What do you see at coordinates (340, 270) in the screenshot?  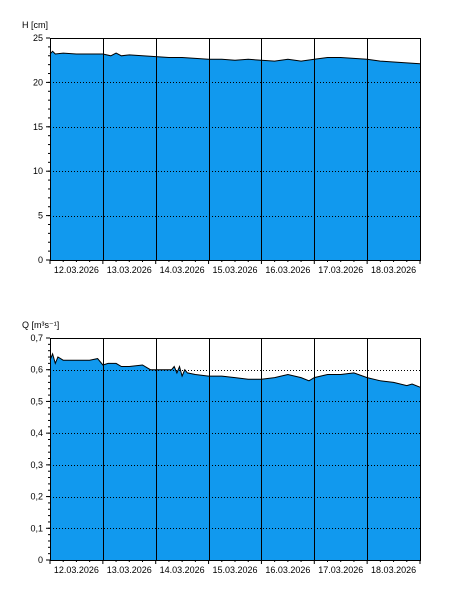 I see `h-chart-xtick-label: 17.03.2026` at bounding box center [340, 270].